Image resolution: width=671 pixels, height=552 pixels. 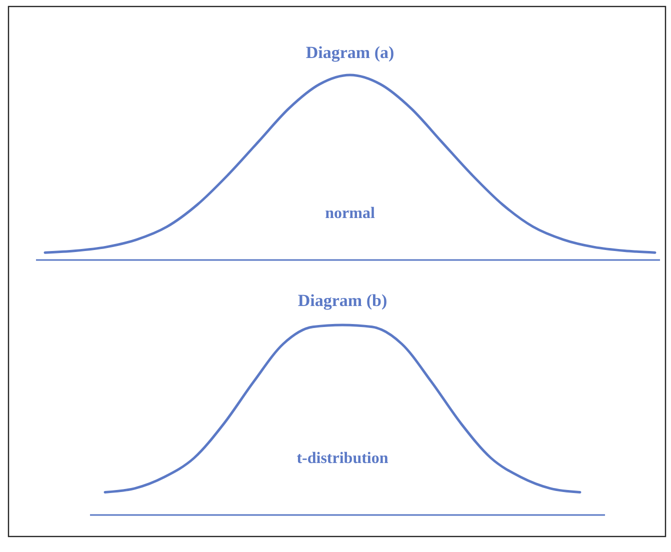 What do you see at coordinates (342, 458) in the screenshot?
I see `annotation: t-distribution` at bounding box center [342, 458].